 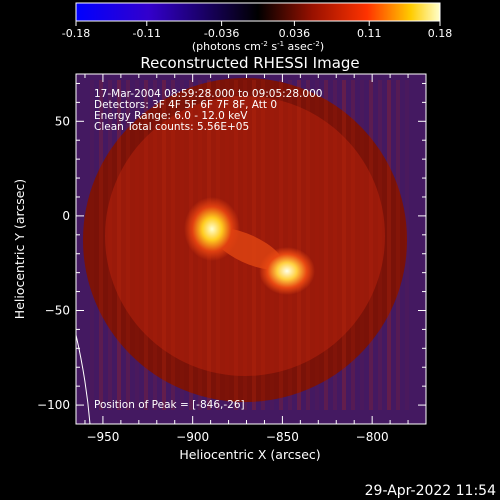 I want to click on peak-position-label: Position of Peak = [-846,-26], so click(x=169, y=405).